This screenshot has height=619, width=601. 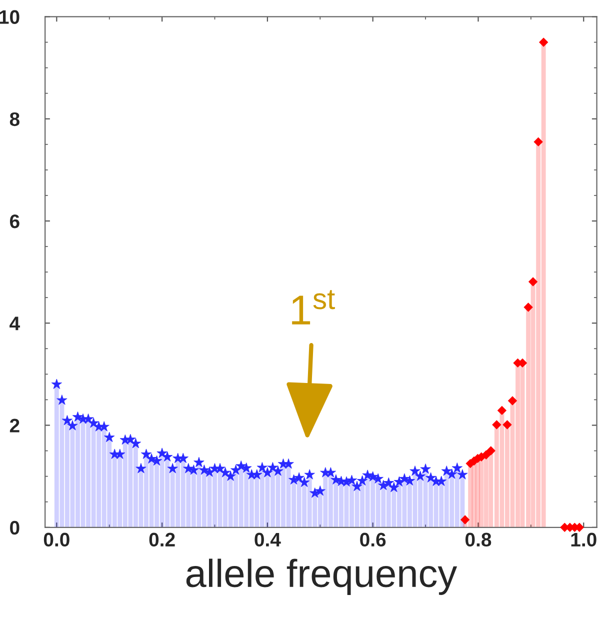 I want to click on y-tick-label: 6, so click(x=15, y=221).